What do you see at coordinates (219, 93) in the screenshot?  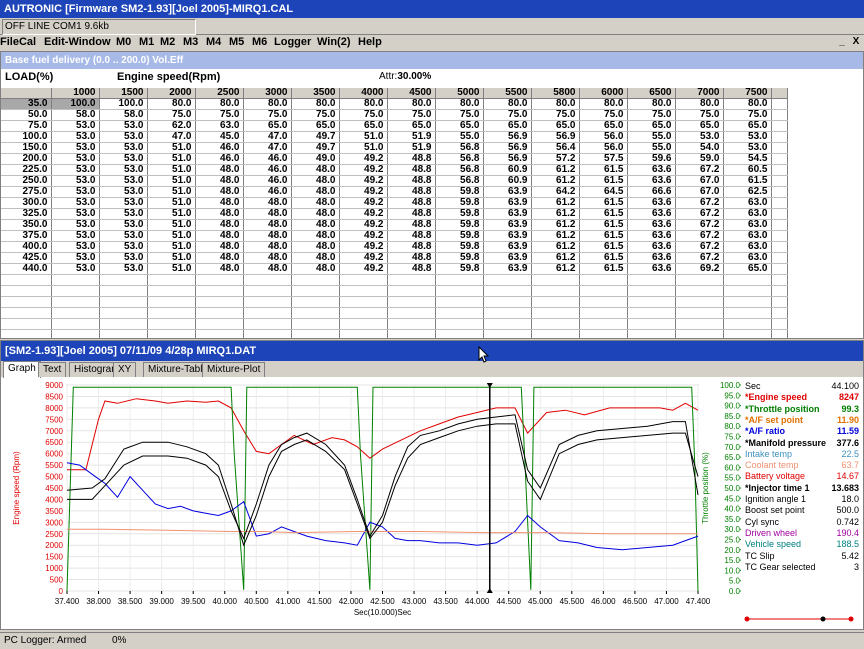 I see `rpm-header-cell: 2500` at bounding box center [219, 93].